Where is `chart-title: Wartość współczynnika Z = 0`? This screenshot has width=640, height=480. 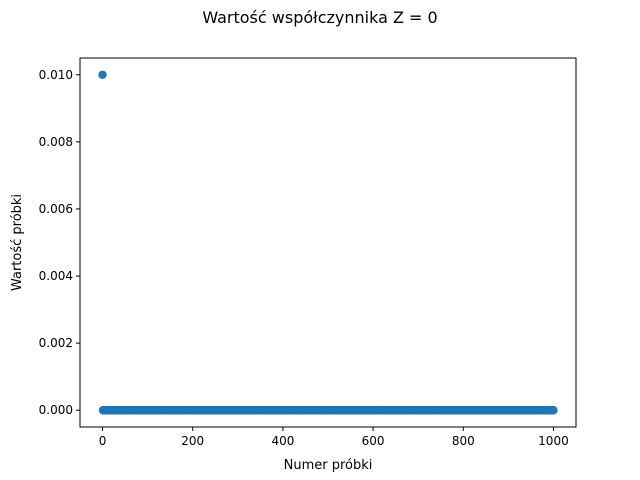 chart-title: Wartość współczynnika Z = 0 is located at coordinates (319, 17).